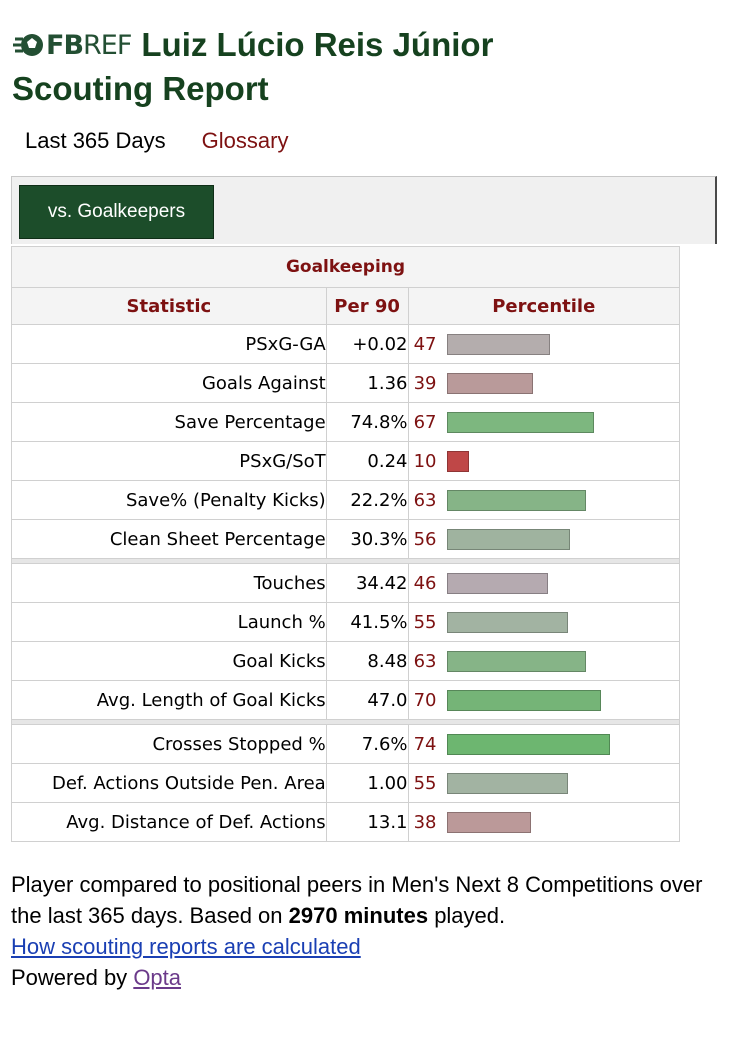 The image size is (730, 1041). What do you see at coordinates (169, 461) in the screenshot?
I see `stat-name: PSxG/SoT` at bounding box center [169, 461].